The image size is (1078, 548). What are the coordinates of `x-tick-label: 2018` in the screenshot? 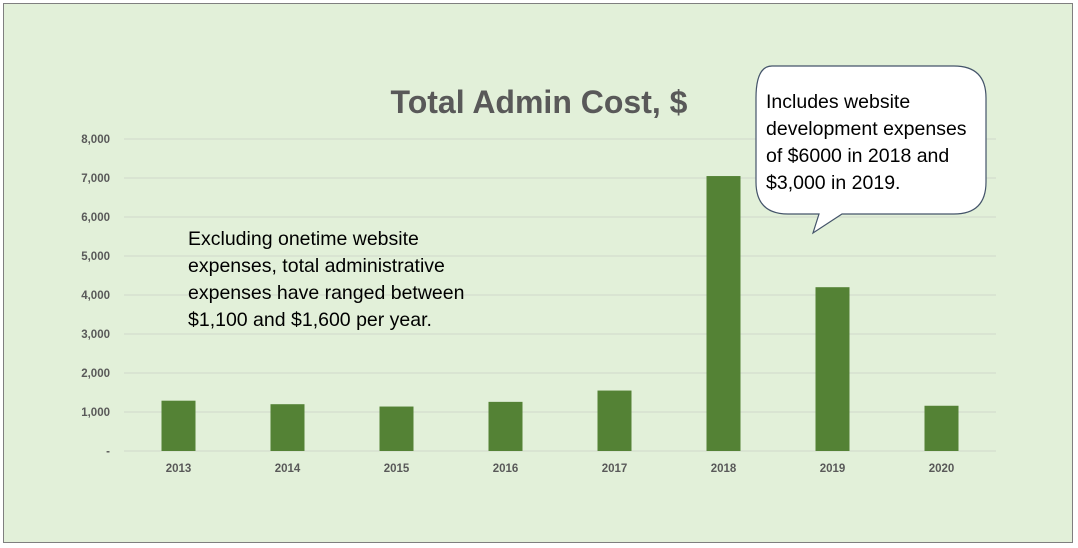 It's located at (724, 469).